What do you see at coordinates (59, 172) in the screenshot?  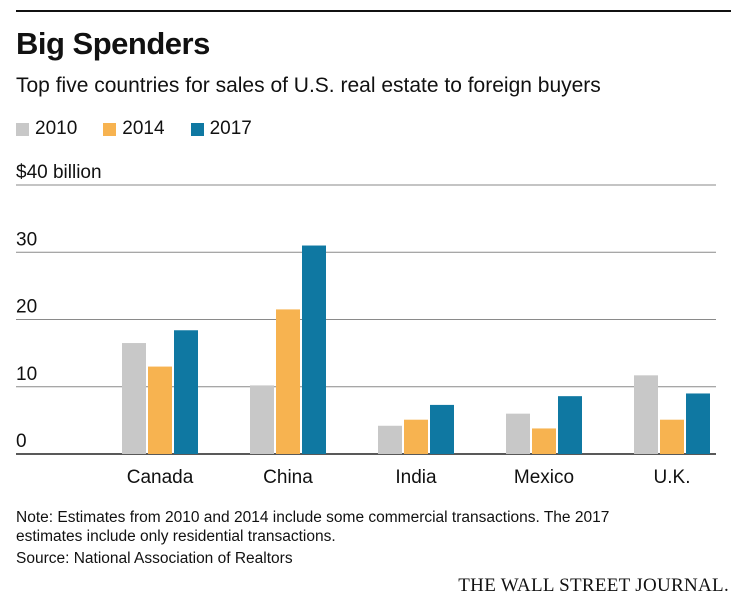 I see `y-tick-label: $40 billion` at bounding box center [59, 172].